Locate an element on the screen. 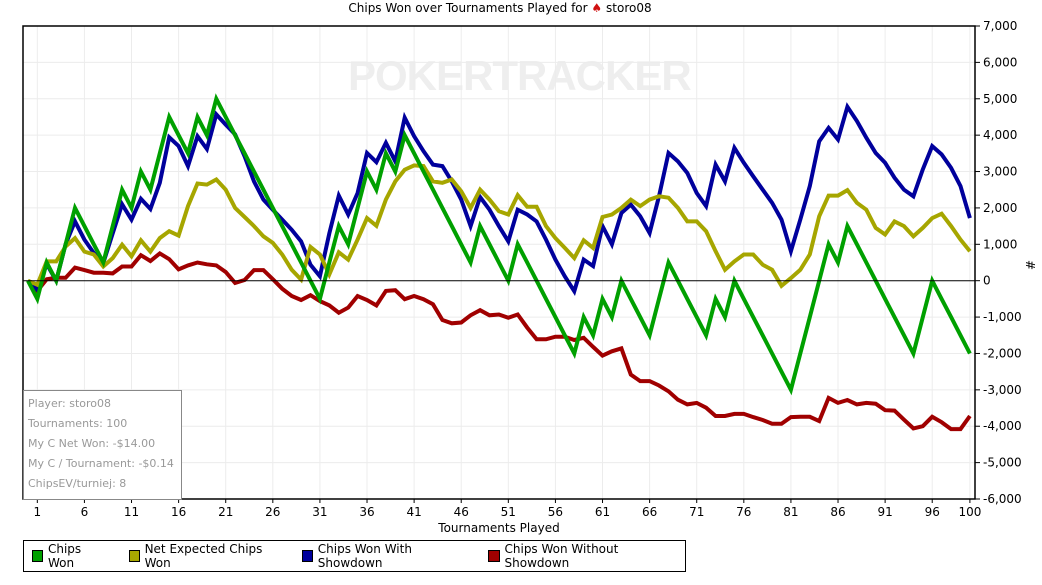 This screenshot has width=1042, height=585. x-tick-label: 26 is located at coordinates (272, 512).